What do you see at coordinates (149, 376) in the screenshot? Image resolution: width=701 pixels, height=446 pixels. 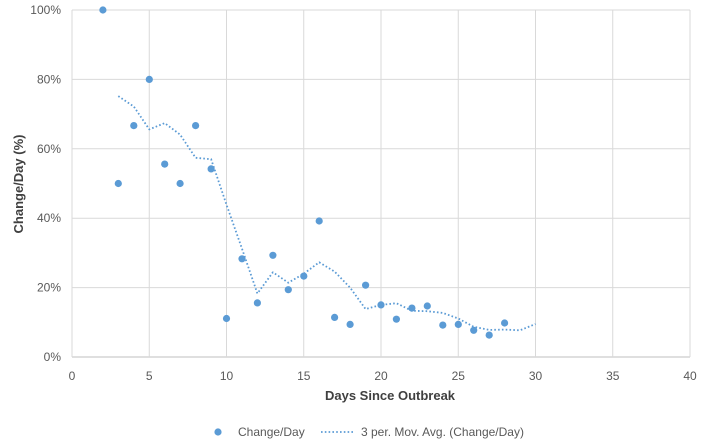 I see `x-tick-label: 5` at bounding box center [149, 376].